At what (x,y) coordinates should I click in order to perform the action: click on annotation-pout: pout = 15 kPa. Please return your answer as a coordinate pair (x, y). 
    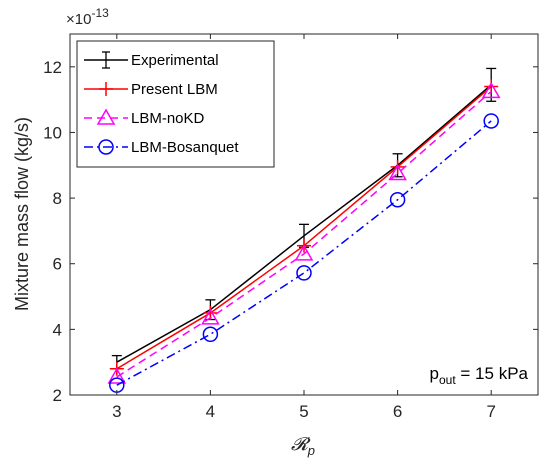
    Looking at the image, I should click on (479, 375).